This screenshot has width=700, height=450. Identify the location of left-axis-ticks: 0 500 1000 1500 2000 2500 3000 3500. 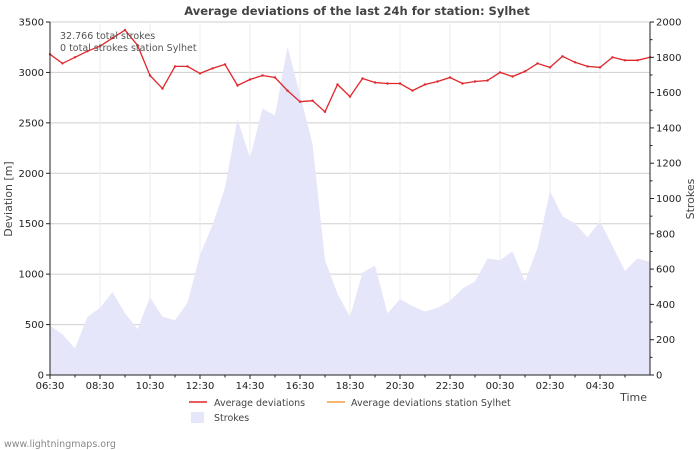
(34, 200).